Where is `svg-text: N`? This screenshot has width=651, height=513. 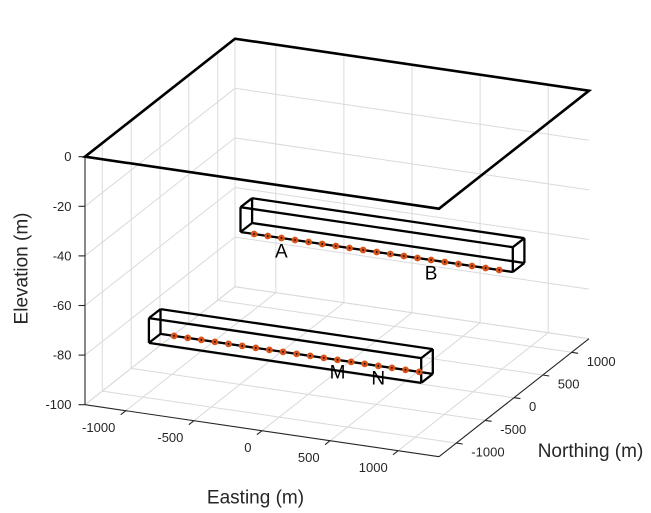
svg-text: N is located at coordinates (378, 378).